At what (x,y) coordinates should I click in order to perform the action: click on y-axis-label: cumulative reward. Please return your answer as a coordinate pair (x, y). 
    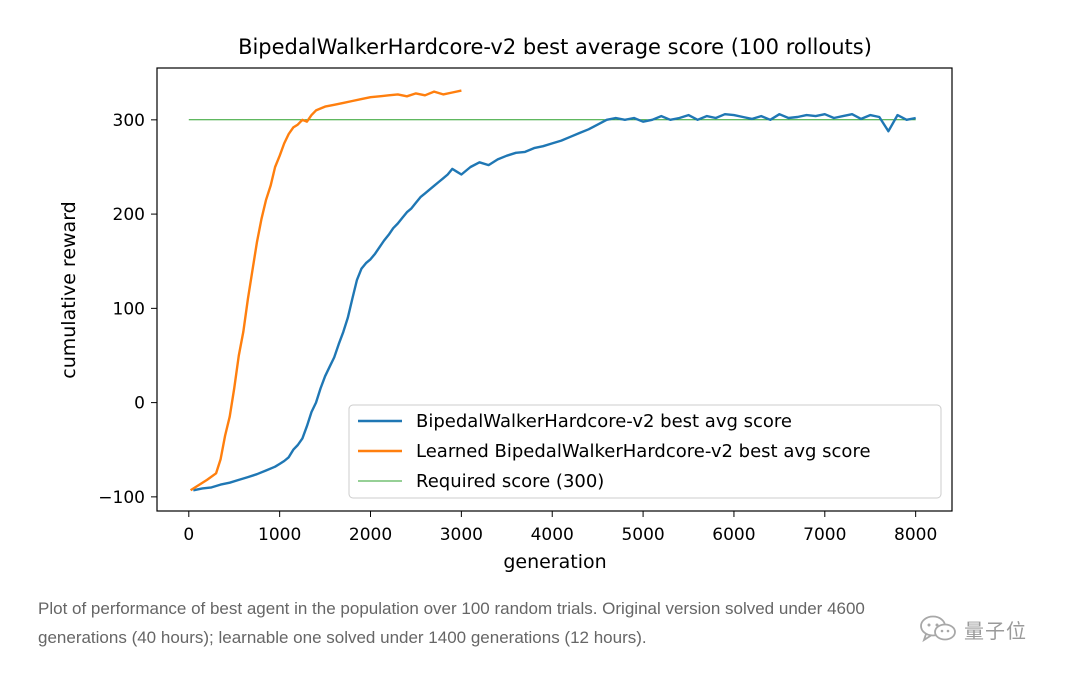
    Looking at the image, I should click on (69, 289).